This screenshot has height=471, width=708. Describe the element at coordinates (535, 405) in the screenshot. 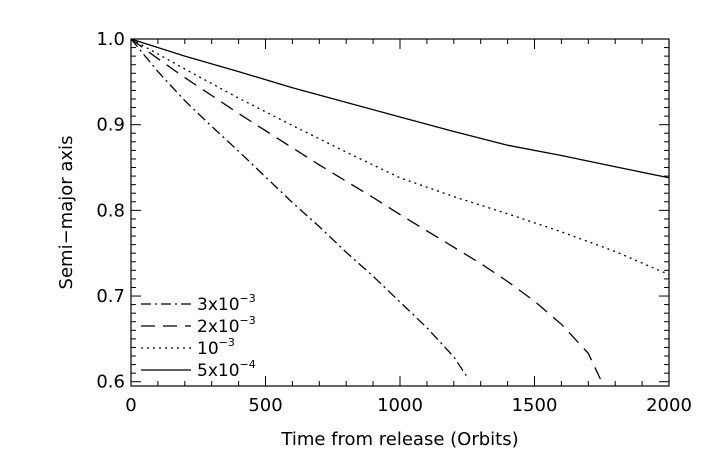

I see `x-tick-label: 1500` at that location.